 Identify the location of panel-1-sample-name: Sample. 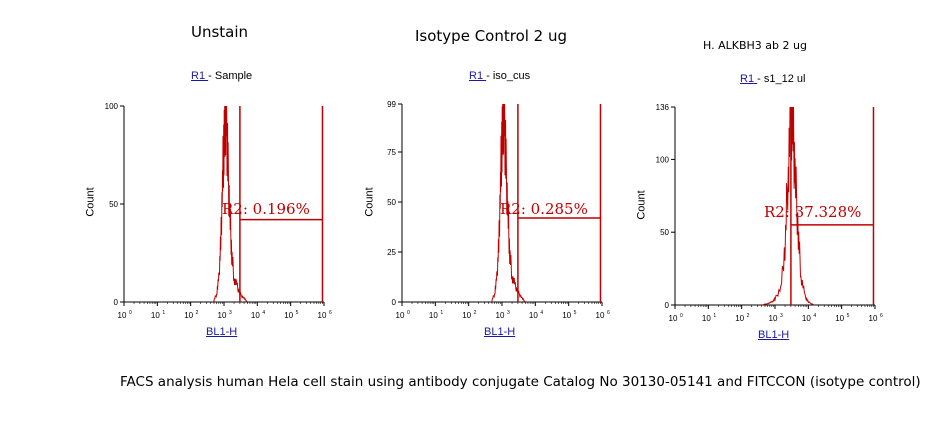
(233, 76).